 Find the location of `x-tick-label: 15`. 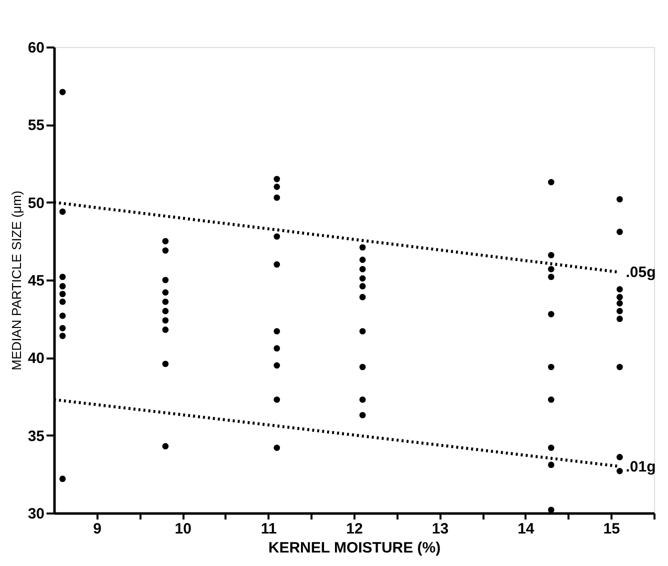

x-tick-label: 15 is located at coordinates (611, 529).